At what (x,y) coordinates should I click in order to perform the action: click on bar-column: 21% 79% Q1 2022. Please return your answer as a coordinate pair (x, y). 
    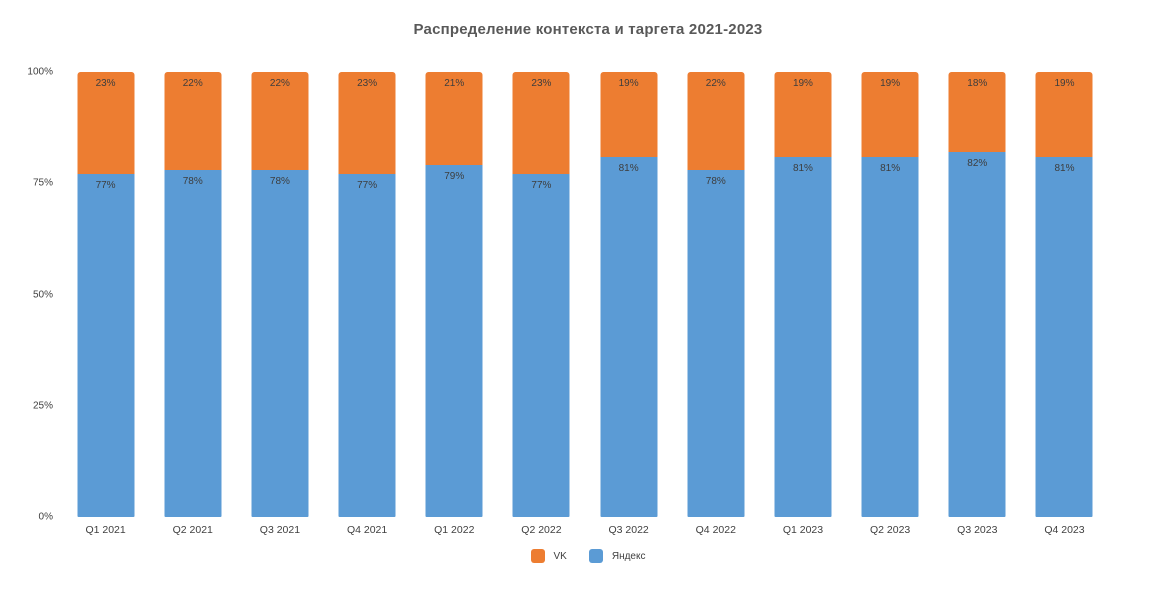
    Looking at the image, I should click on (454, 304).